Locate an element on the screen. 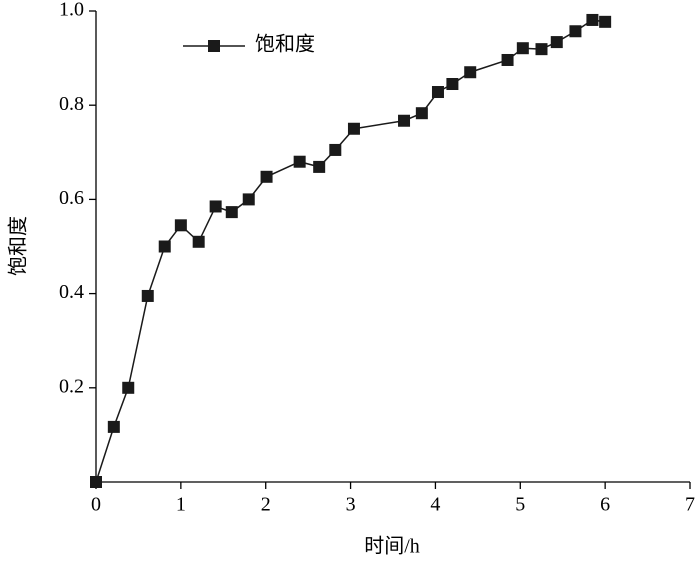  y-tick-label: 0.6 is located at coordinates (71, 198).